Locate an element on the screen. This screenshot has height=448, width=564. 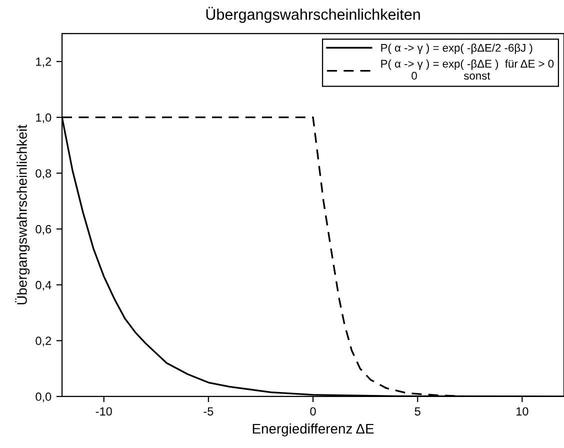
y-tick-label: 0,8 is located at coordinates (44, 174).